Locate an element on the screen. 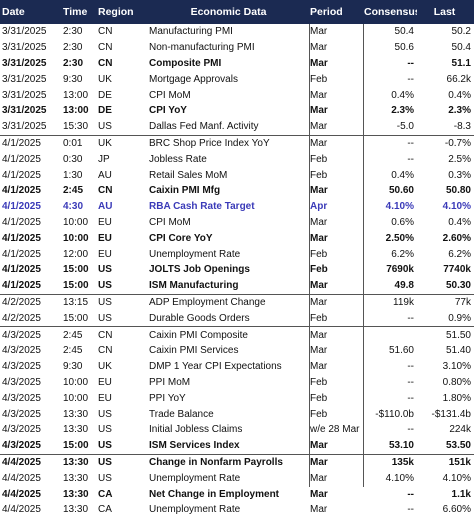 The image size is (474, 518). cell-economic-data: JOLTS Job Openings is located at coordinates (199, 270).